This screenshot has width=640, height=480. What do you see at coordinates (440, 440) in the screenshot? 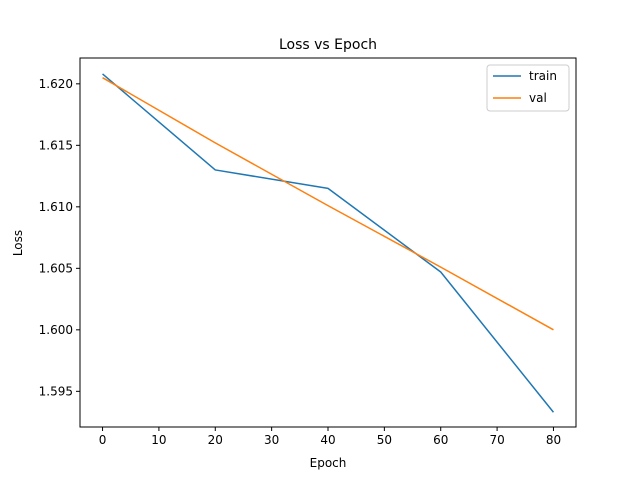
I see `x-tick-label: 60` at bounding box center [440, 440].